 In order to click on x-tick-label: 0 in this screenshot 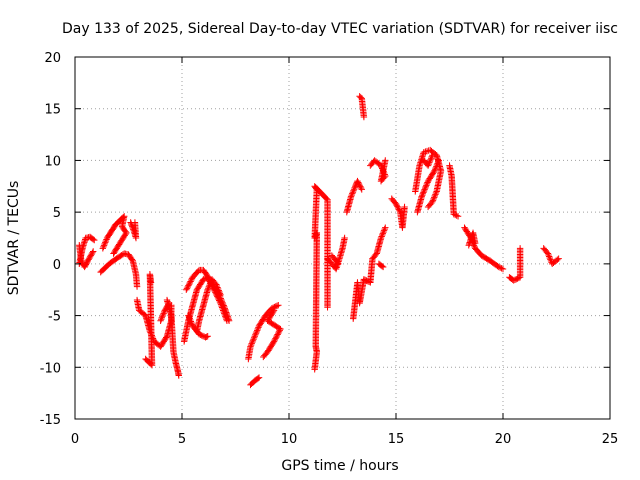, I will do `click(75, 439)`.